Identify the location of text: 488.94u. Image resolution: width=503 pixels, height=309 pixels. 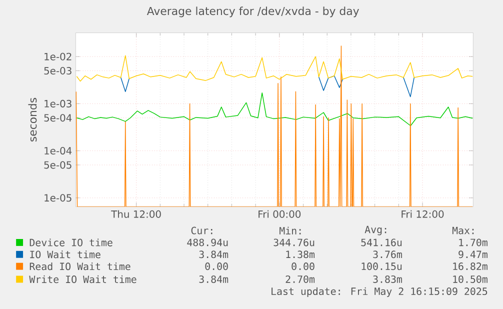
(207, 242).